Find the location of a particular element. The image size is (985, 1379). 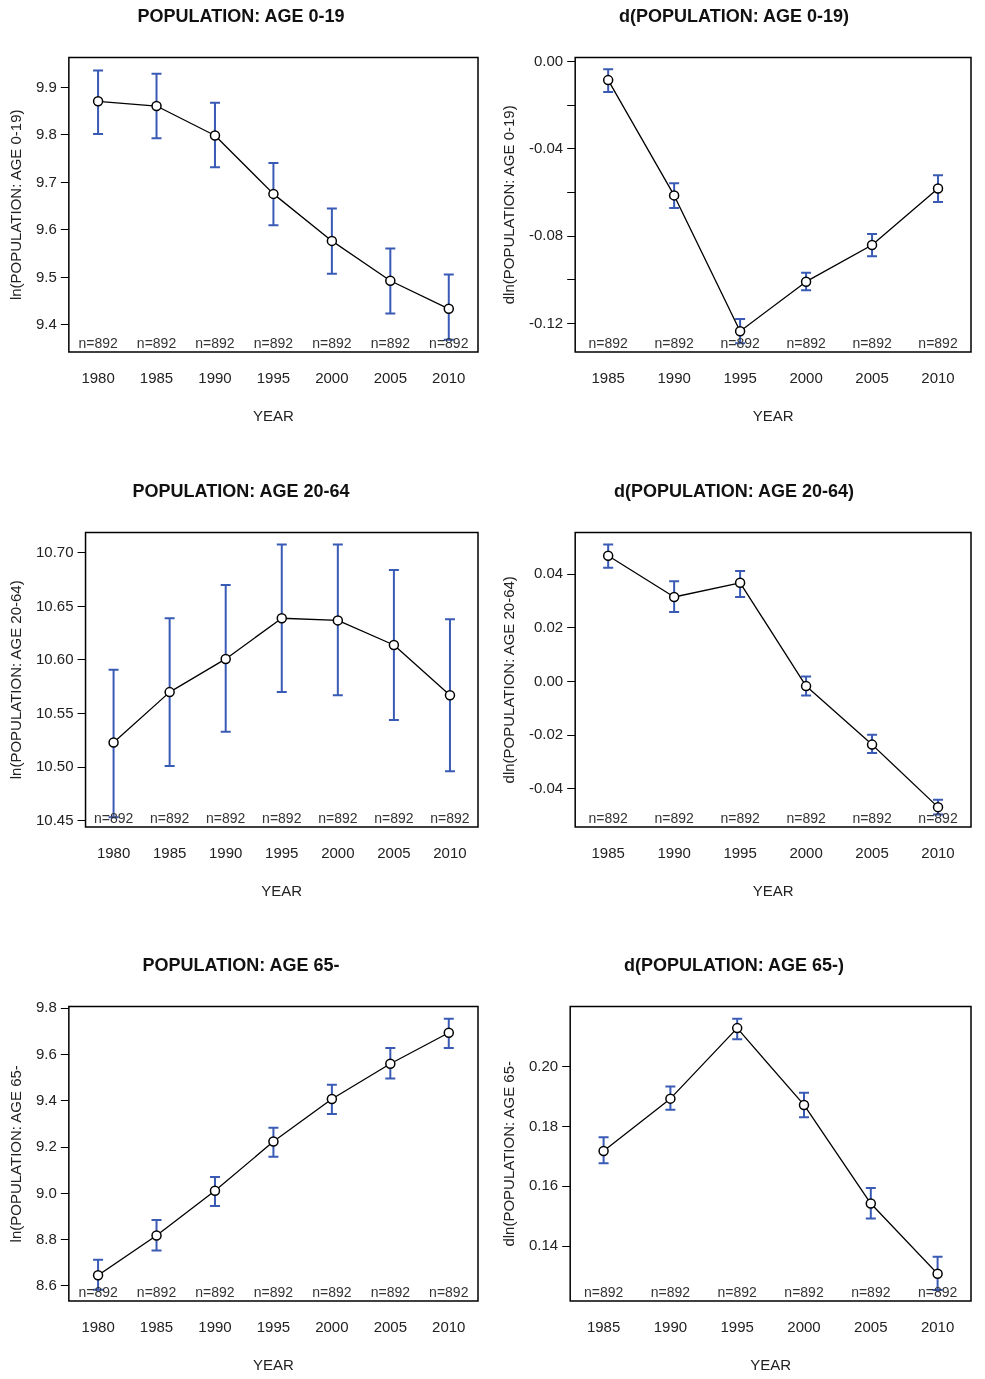

y-tick-label: 9.6 is located at coordinates (46, 1053).